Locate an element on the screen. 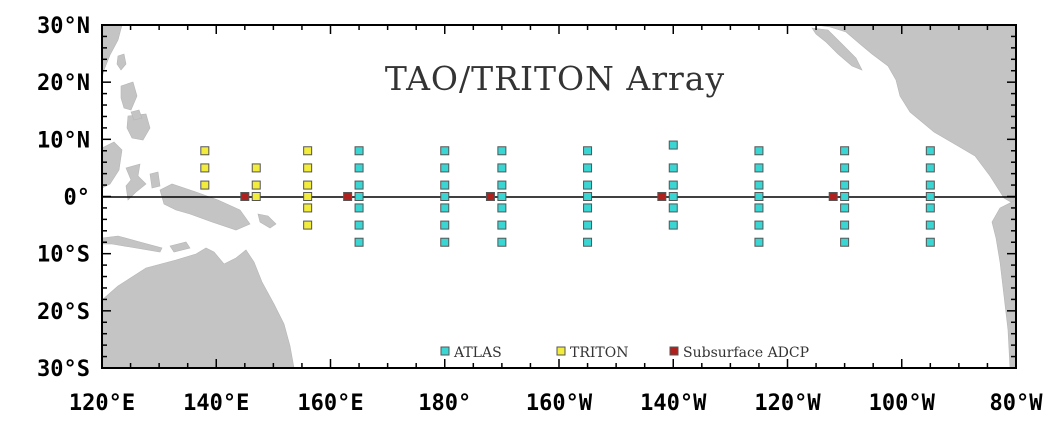 This screenshot has height=426, width=1057. x-tick-label: 80°W is located at coordinates (1017, 403).